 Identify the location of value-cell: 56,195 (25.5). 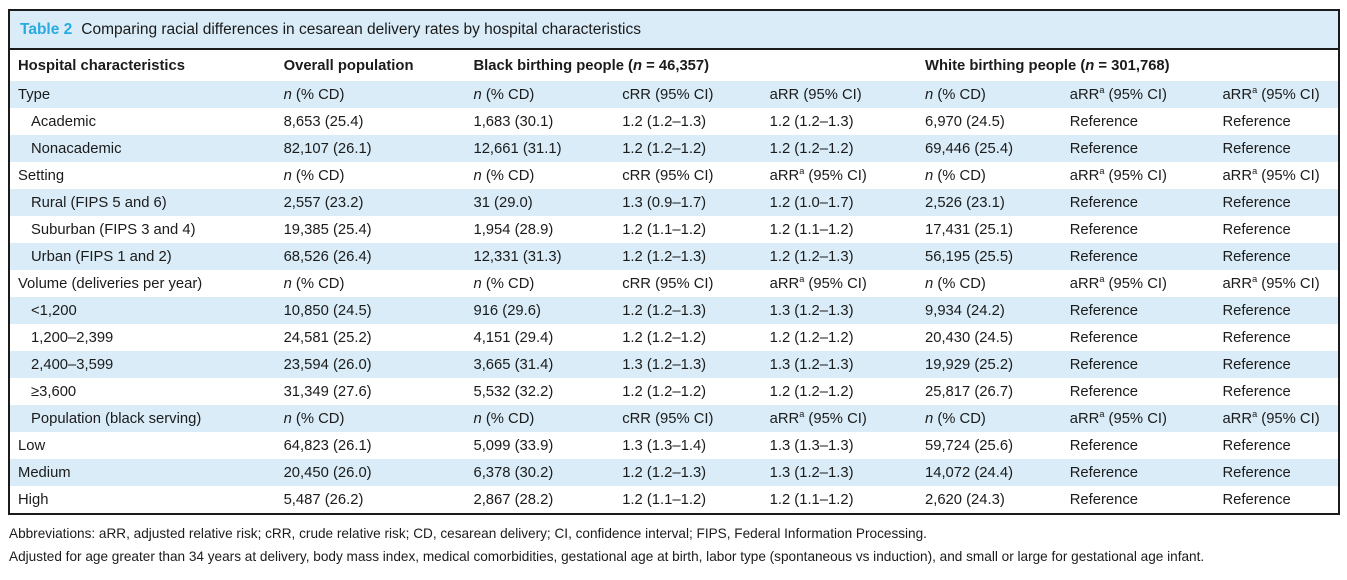
(969, 256).